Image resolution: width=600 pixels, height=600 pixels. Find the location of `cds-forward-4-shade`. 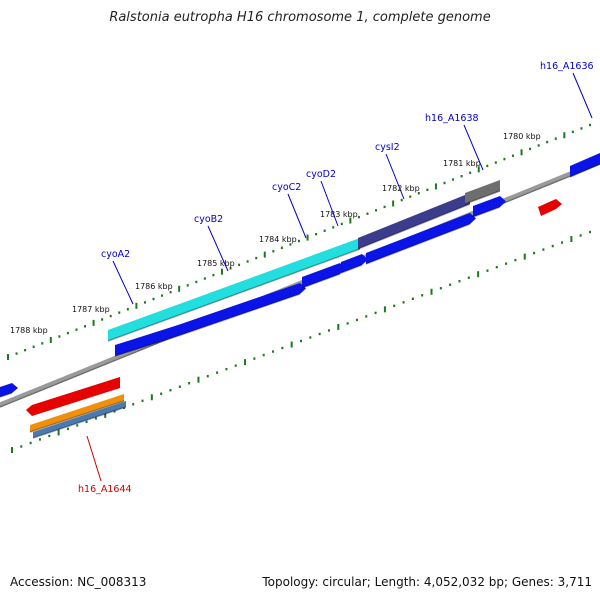

cds-forward-4-shade is located at coordinates (351, 269).